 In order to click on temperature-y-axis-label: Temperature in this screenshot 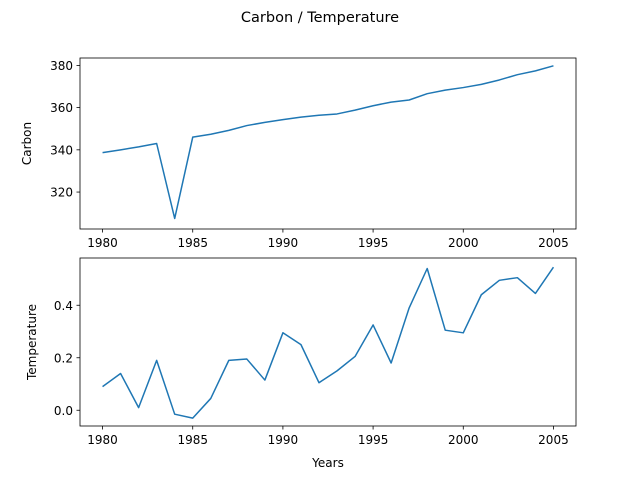, I will do `click(32, 342)`.